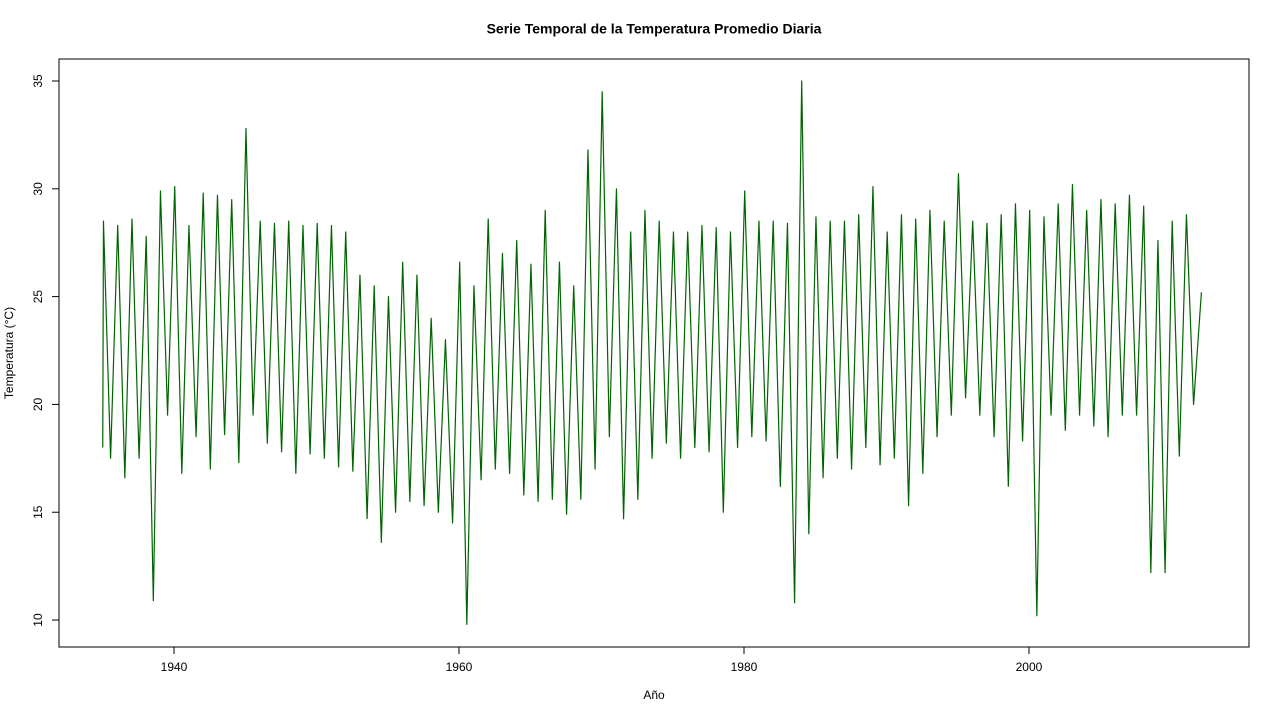 This screenshot has height=720, width=1280. I want to click on x-tick-label: 1980, so click(744, 667).